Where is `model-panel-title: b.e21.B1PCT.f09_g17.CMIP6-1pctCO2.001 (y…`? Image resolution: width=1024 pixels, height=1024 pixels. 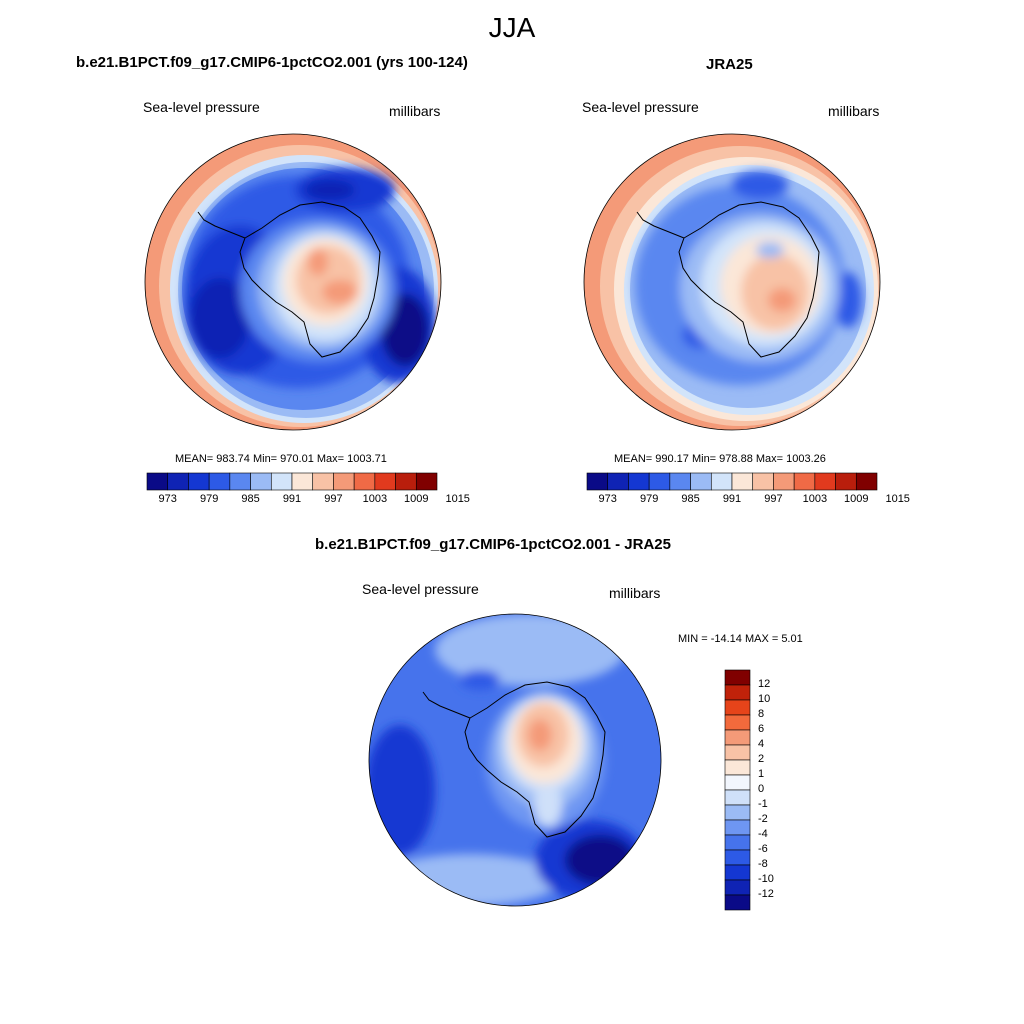
model-panel-title: b.e21.B1PCT.f09_g17.CMIP6-1pctCO2.001 (y… is located at coordinates (272, 62).